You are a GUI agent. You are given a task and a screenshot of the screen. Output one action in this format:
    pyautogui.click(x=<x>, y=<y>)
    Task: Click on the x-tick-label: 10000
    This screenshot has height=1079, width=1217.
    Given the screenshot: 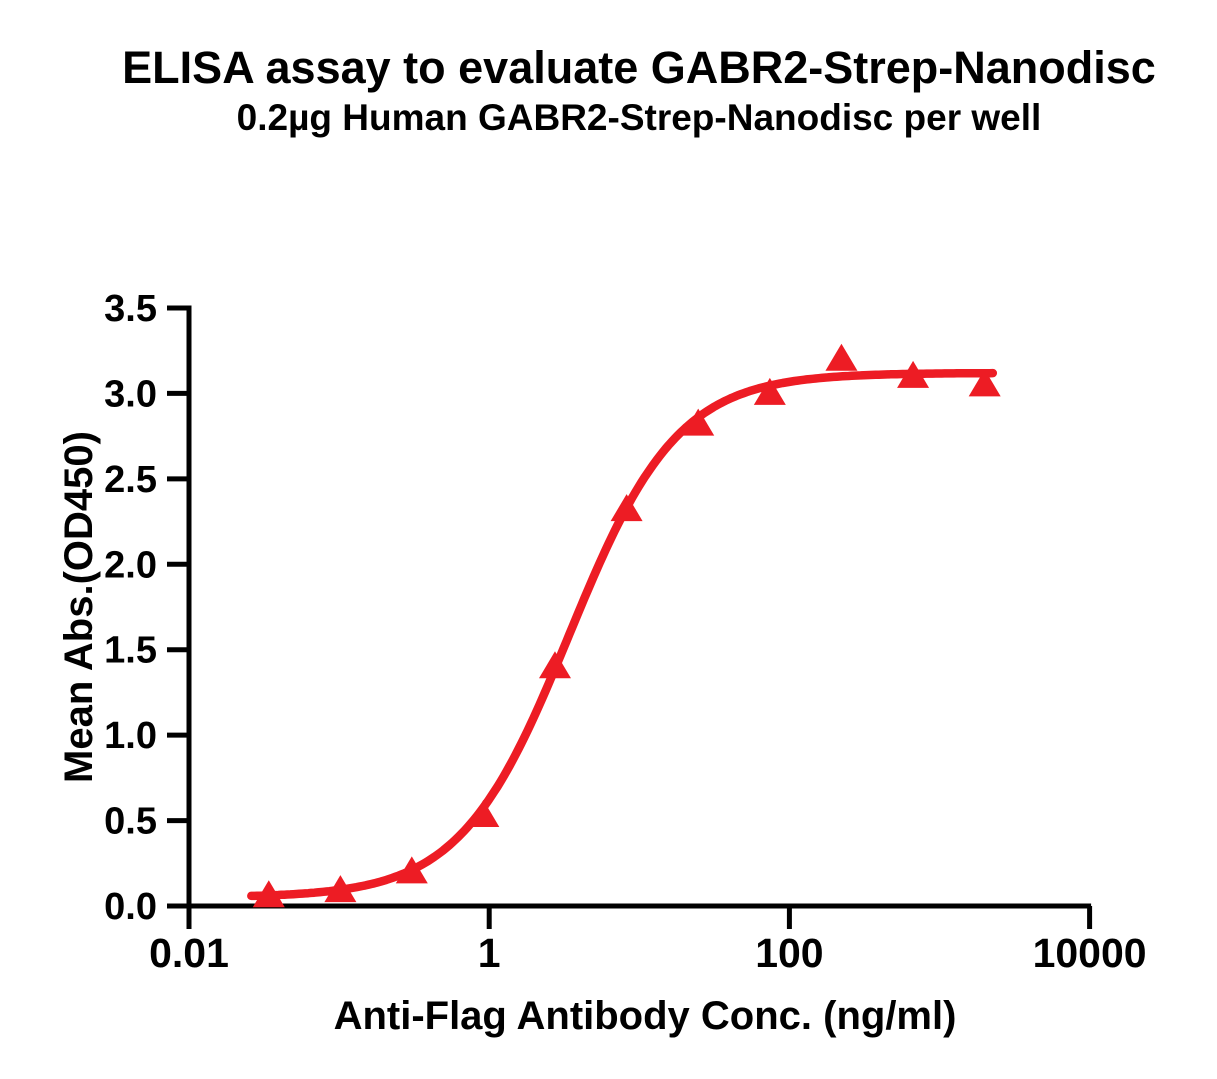 What is the action you would take?
    pyautogui.click(x=1090, y=953)
    